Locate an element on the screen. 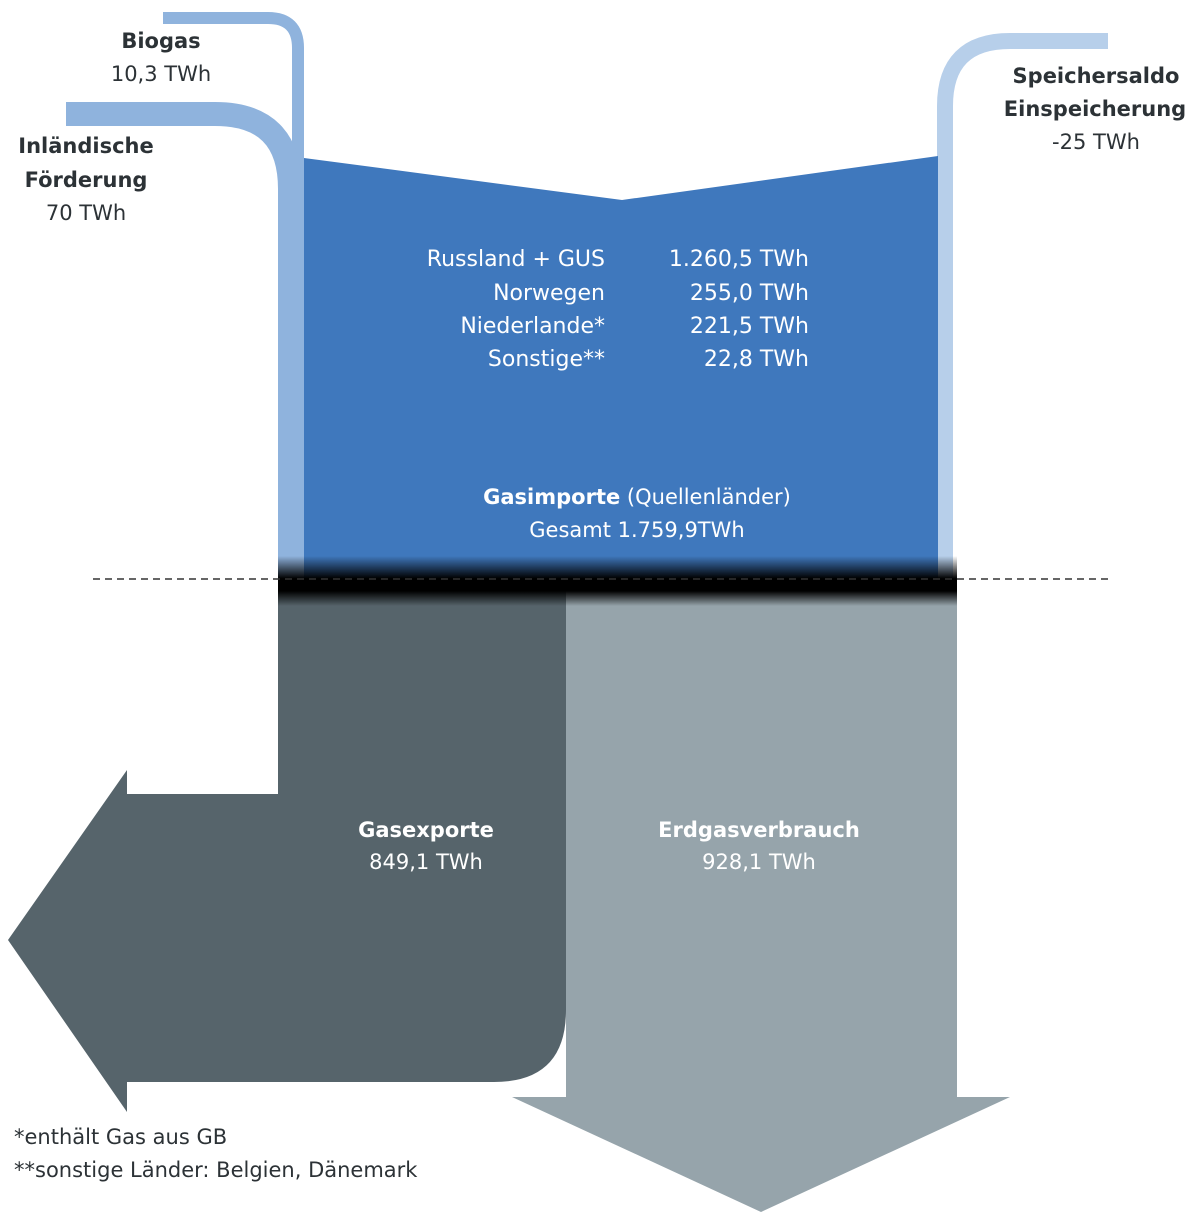  consumption-value: 928,1 TWh is located at coordinates (759, 862).